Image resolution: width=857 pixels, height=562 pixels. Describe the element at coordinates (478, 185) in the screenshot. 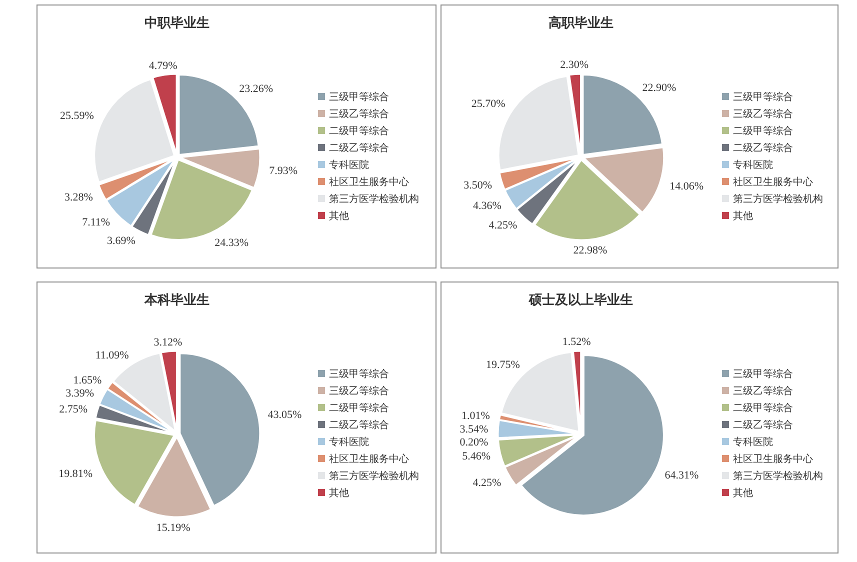

I see `data-label: 3.50%` at that location.